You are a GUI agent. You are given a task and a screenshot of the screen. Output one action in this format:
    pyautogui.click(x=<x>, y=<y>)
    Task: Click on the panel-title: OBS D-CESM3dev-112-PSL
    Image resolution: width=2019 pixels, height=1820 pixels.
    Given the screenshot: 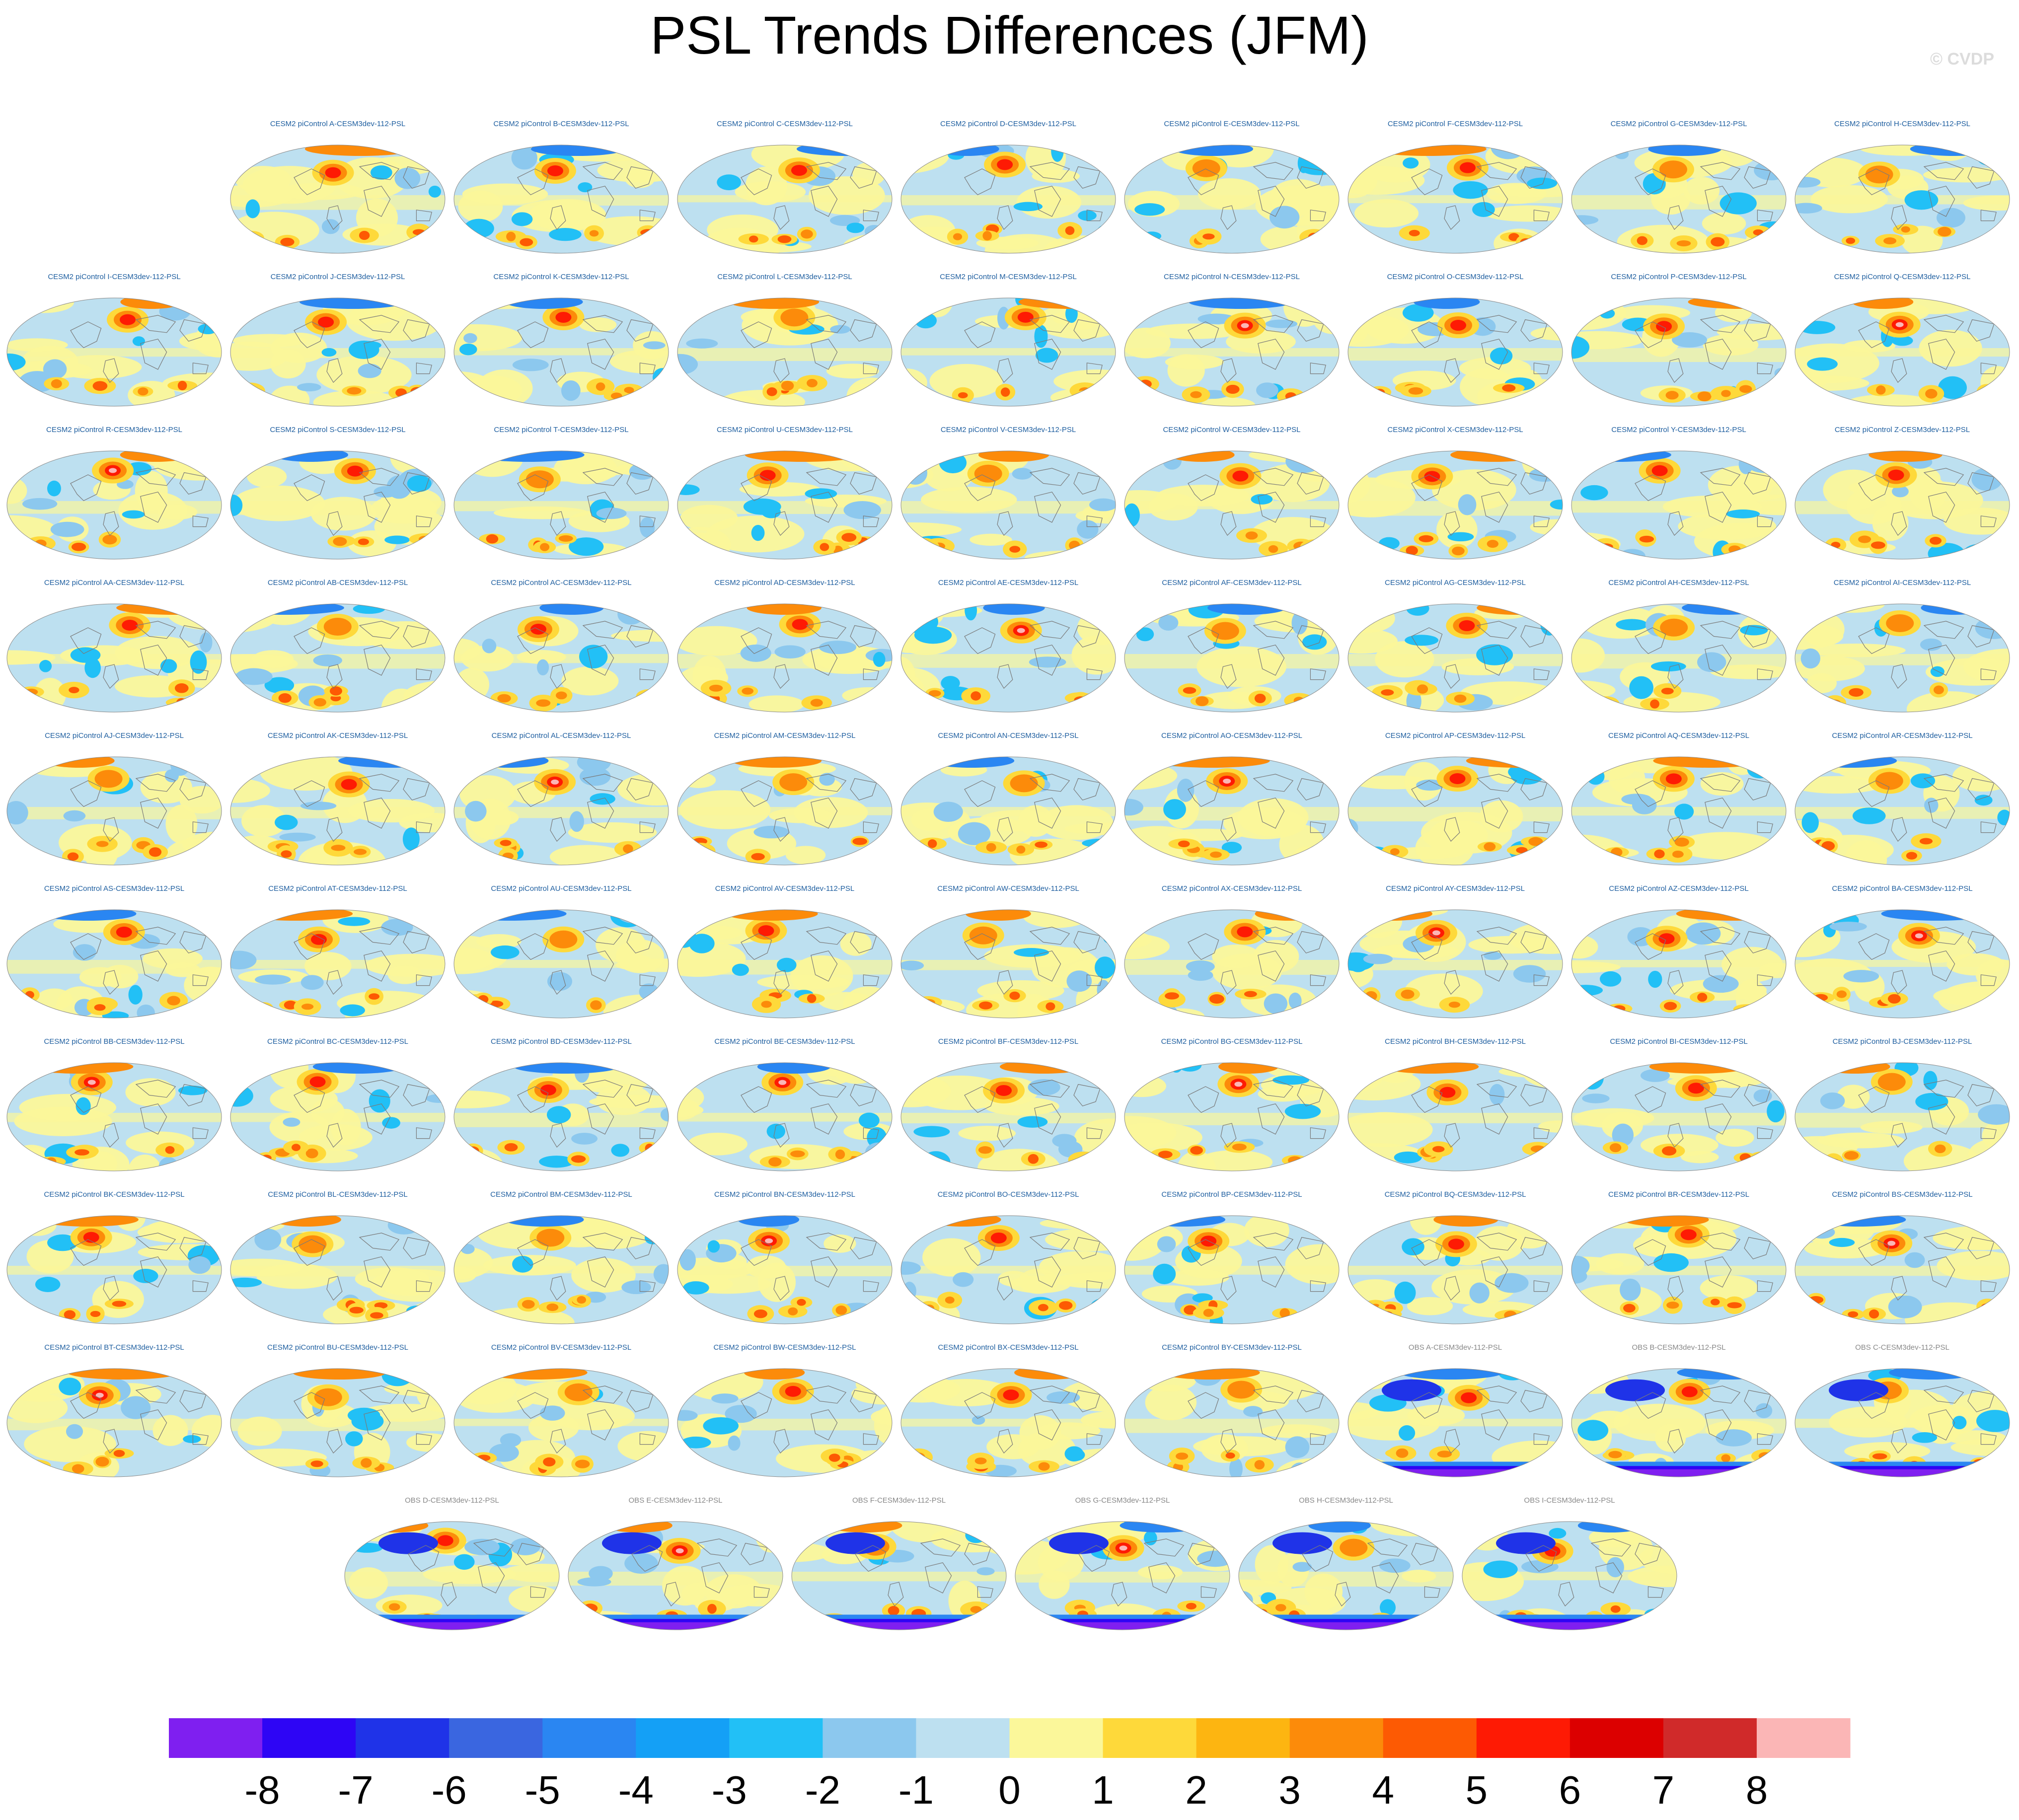 What is the action you would take?
    pyautogui.click(x=452, y=1500)
    